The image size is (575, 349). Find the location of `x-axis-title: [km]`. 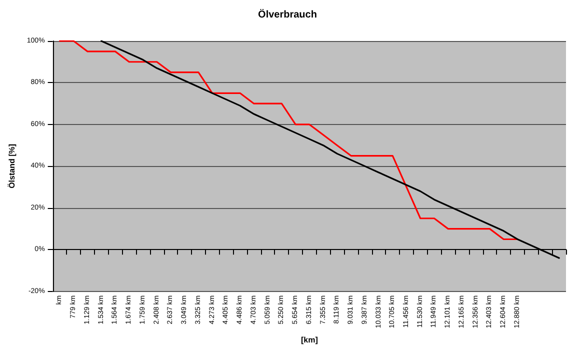

x-axis-title: [km] is located at coordinates (309, 340).